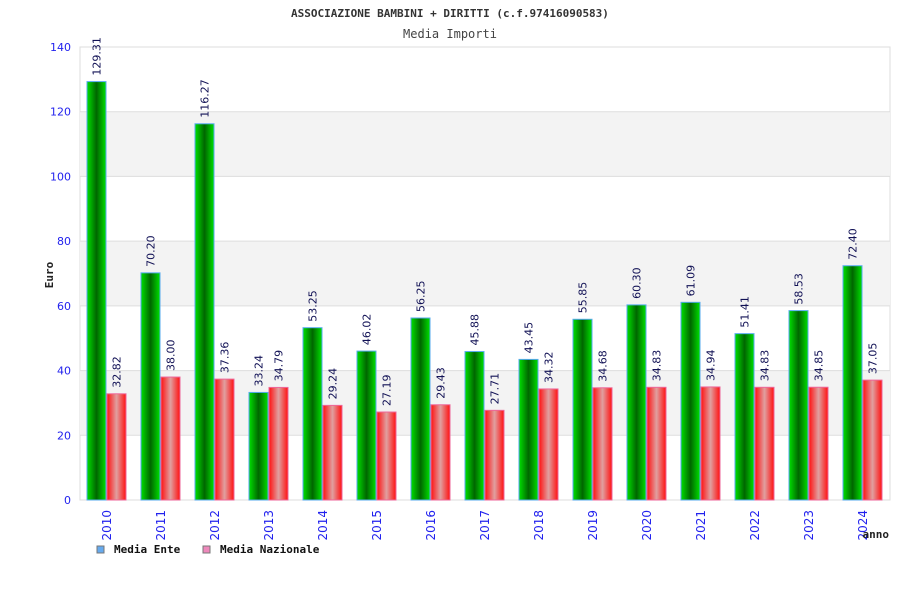  Describe the element at coordinates (809, 525) in the screenshot. I see `x-tick-label: 2023` at that location.